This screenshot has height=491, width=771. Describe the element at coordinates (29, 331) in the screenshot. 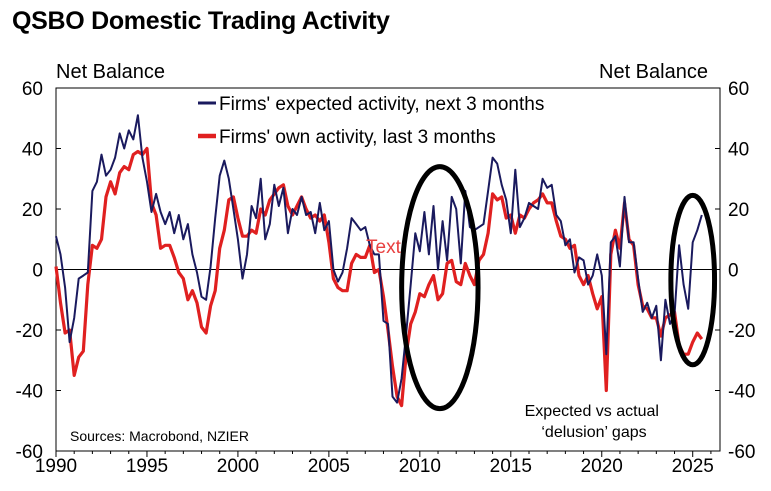

I see `left-tick-label: -20` at that location.